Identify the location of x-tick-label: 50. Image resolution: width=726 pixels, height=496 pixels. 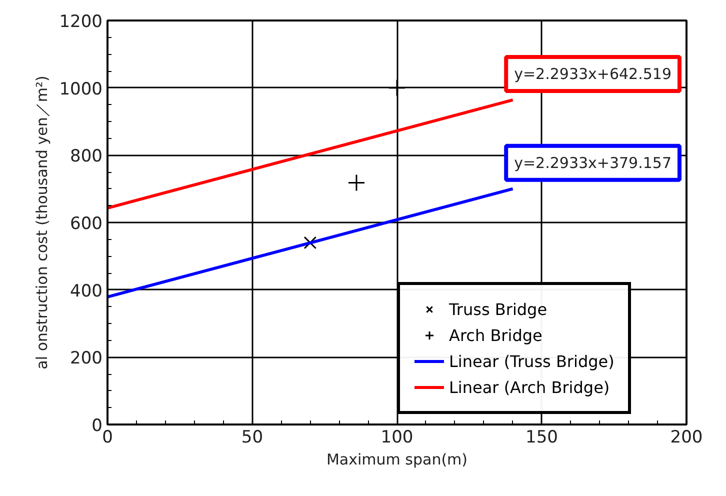
(252, 438).